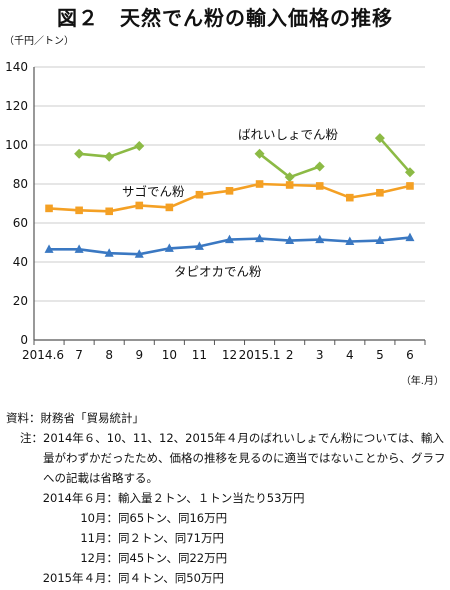 This screenshot has width=450, height=590. Describe the element at coordinates (350, 355) in the screenshot. I see `x-tick-label: 4` at that location.